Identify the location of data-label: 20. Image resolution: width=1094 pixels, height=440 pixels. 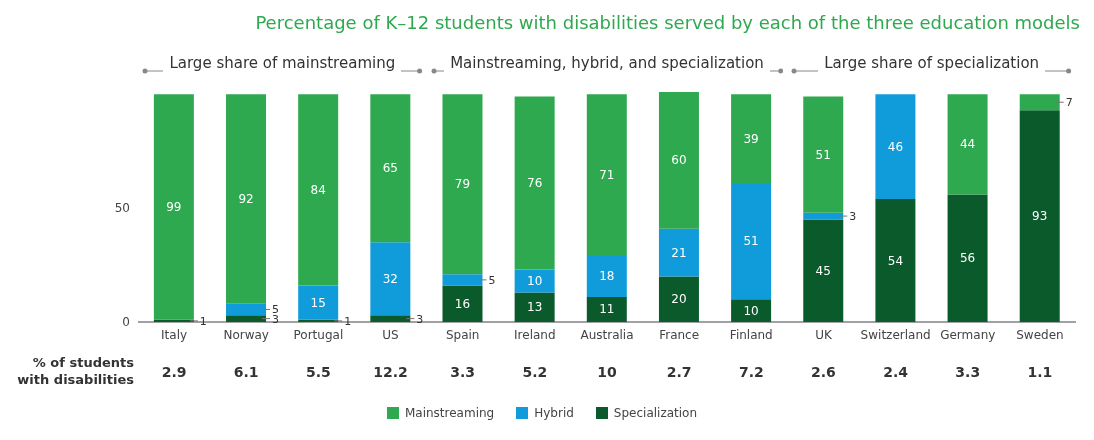
(679, 299).